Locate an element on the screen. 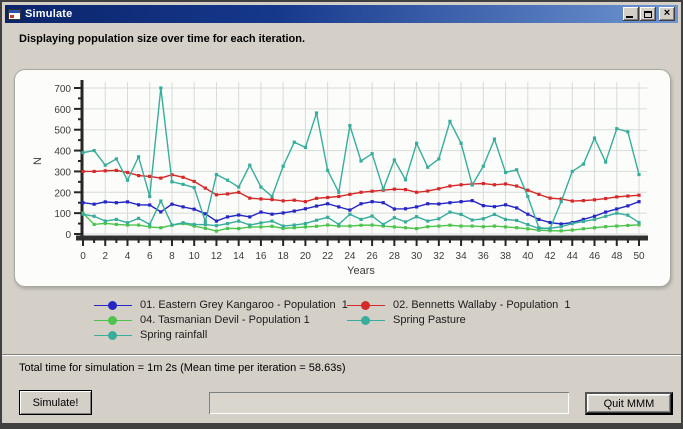 Image resolution: width=683 pixels, height=429 pixels. svg-text: 20 is located at coordinates (306, 256).